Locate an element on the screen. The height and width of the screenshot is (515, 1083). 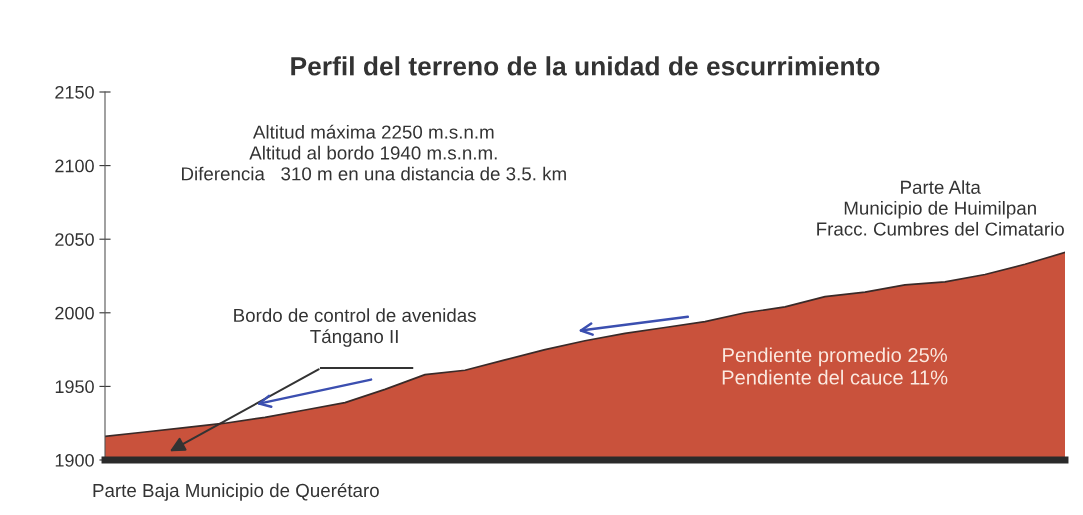
annotation: Parte Alta Municipio de Huimilpan Fracc. Cumbres del Cimatario is located at coordinates (940, 208).